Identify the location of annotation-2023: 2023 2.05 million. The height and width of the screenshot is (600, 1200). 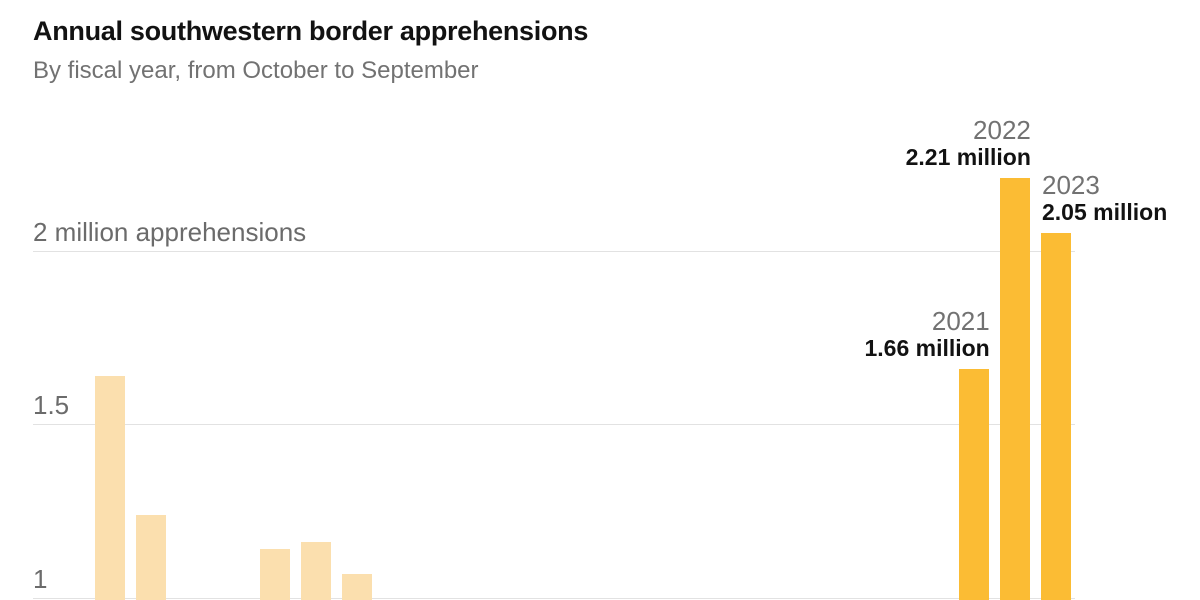
(1104, 198).